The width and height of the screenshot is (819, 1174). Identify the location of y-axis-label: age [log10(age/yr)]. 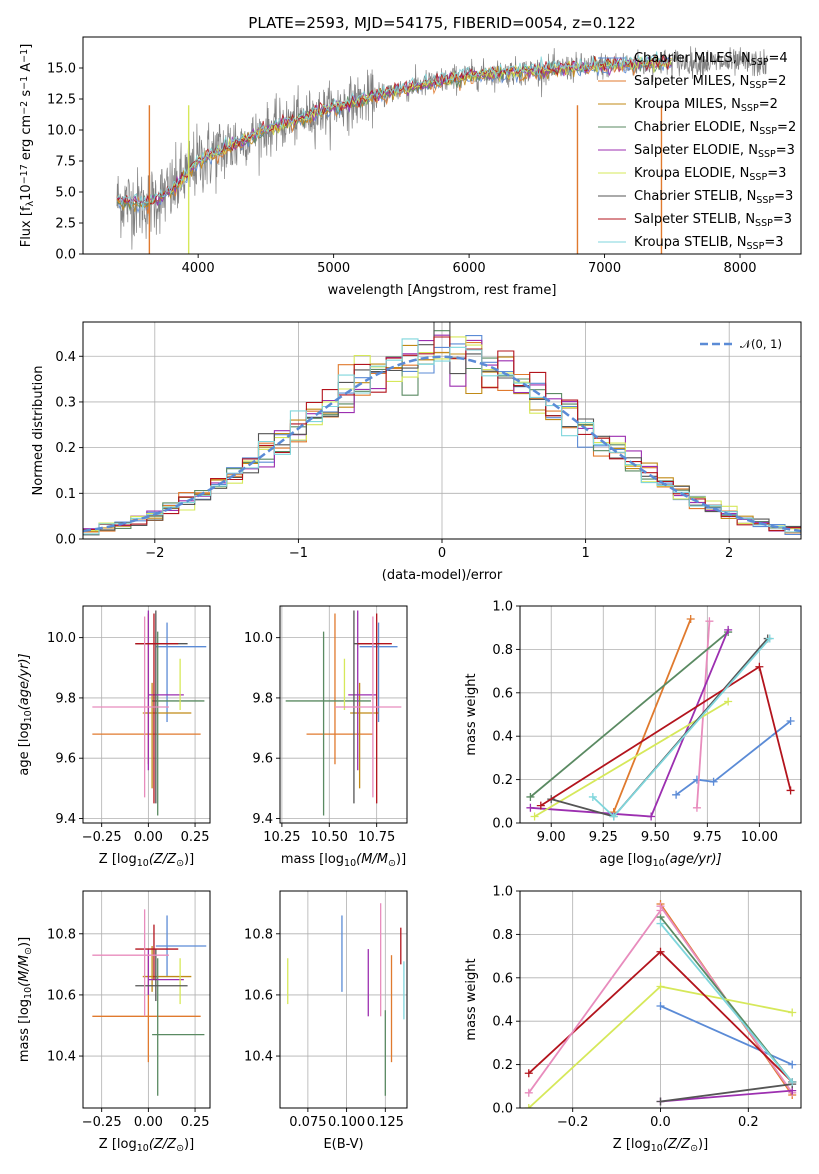
(25, 714).